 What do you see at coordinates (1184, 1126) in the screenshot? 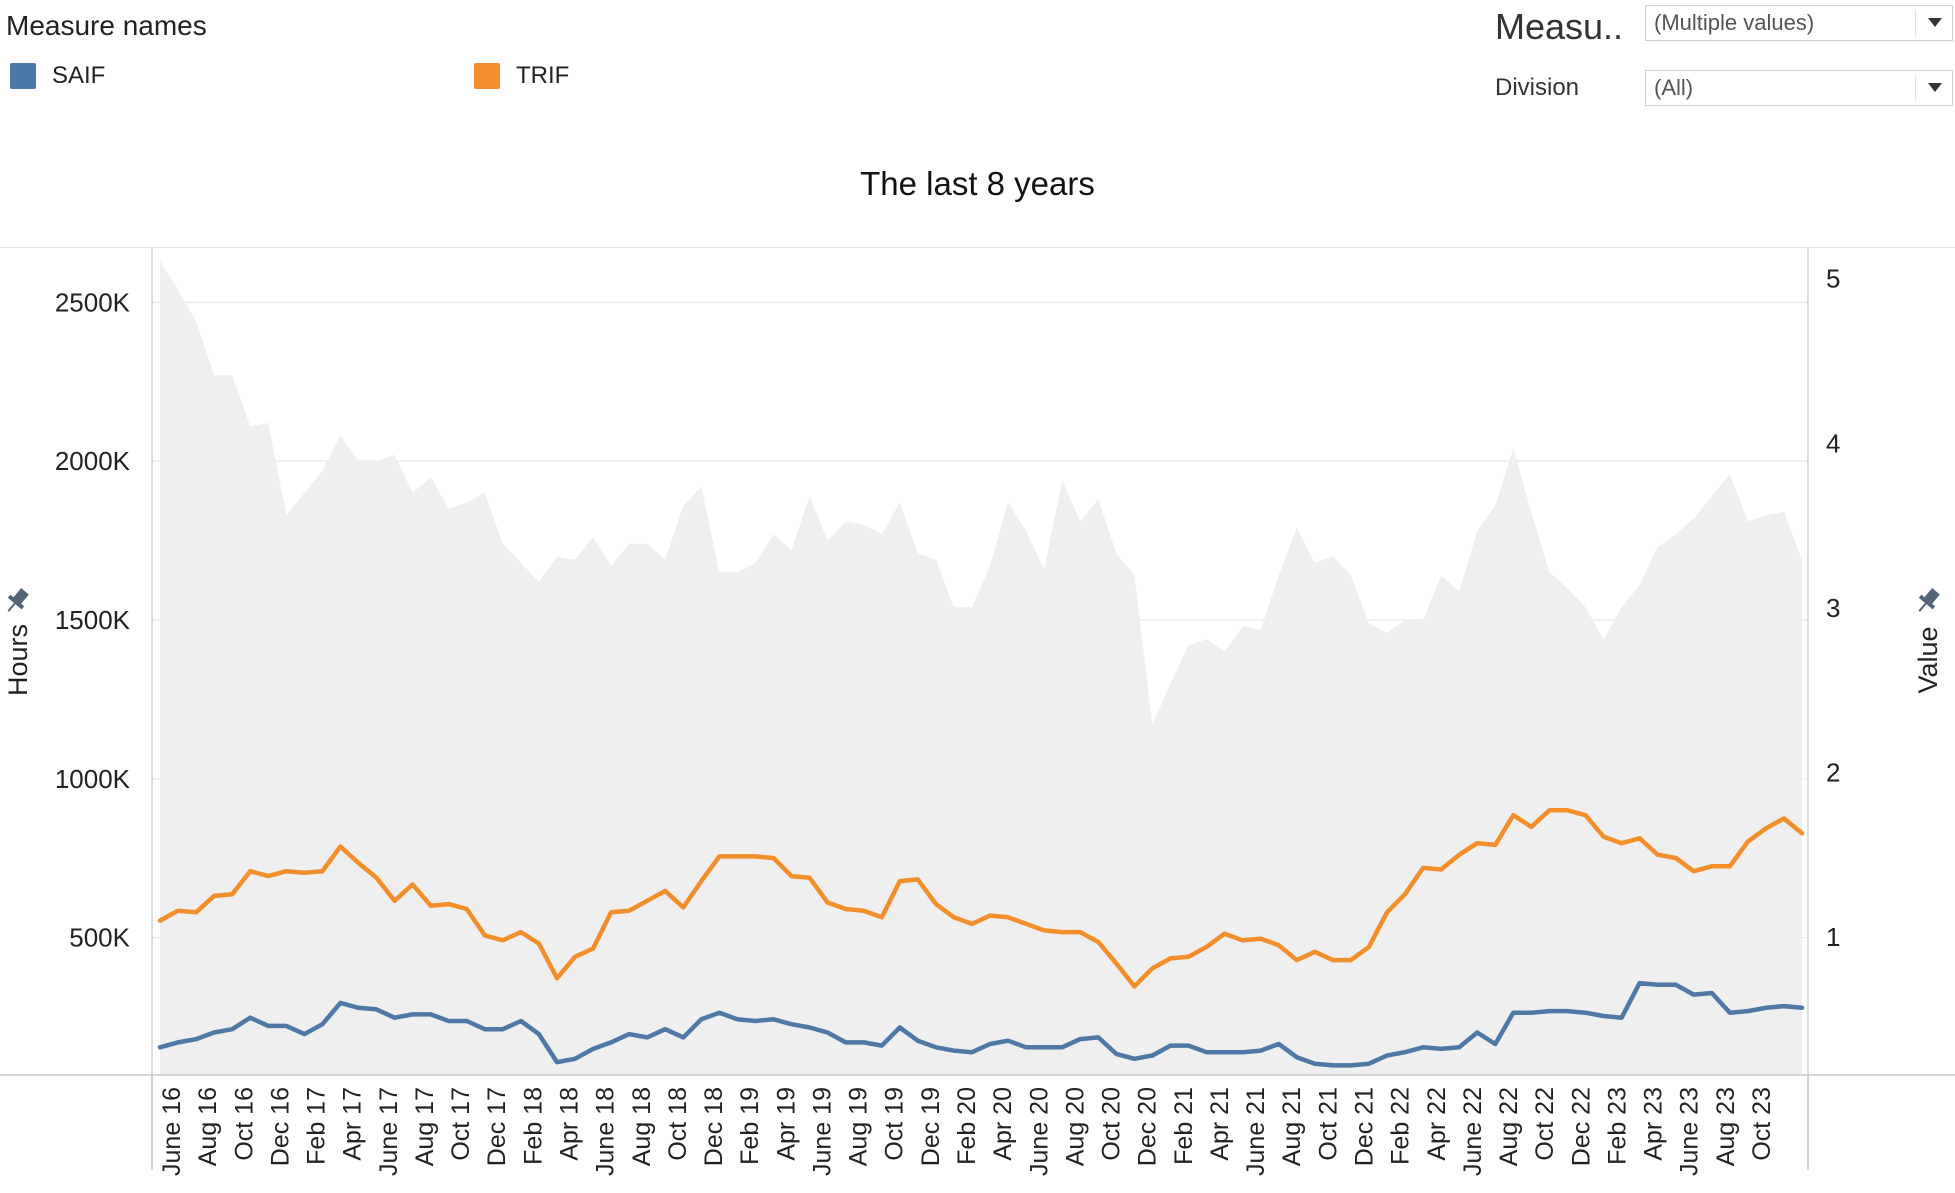
I see `x-tick-label: Feb 21` at bounding box center [1184, 1126].